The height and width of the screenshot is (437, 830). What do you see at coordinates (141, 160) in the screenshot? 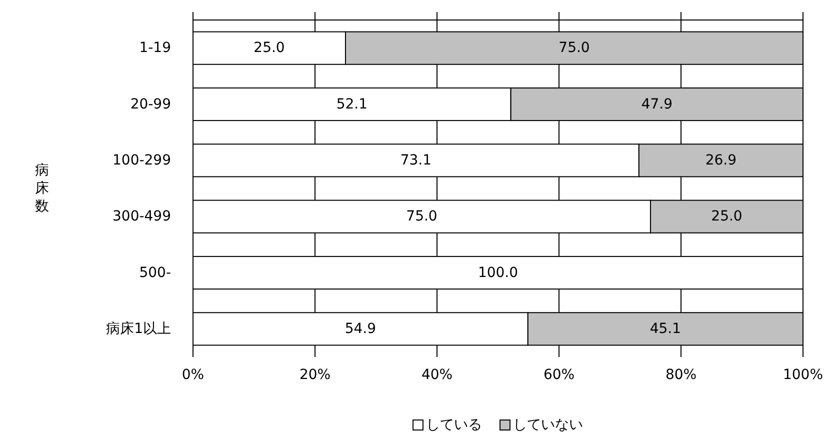
I see `y-tick-label: 100-299` at bounding box center [141, 160].